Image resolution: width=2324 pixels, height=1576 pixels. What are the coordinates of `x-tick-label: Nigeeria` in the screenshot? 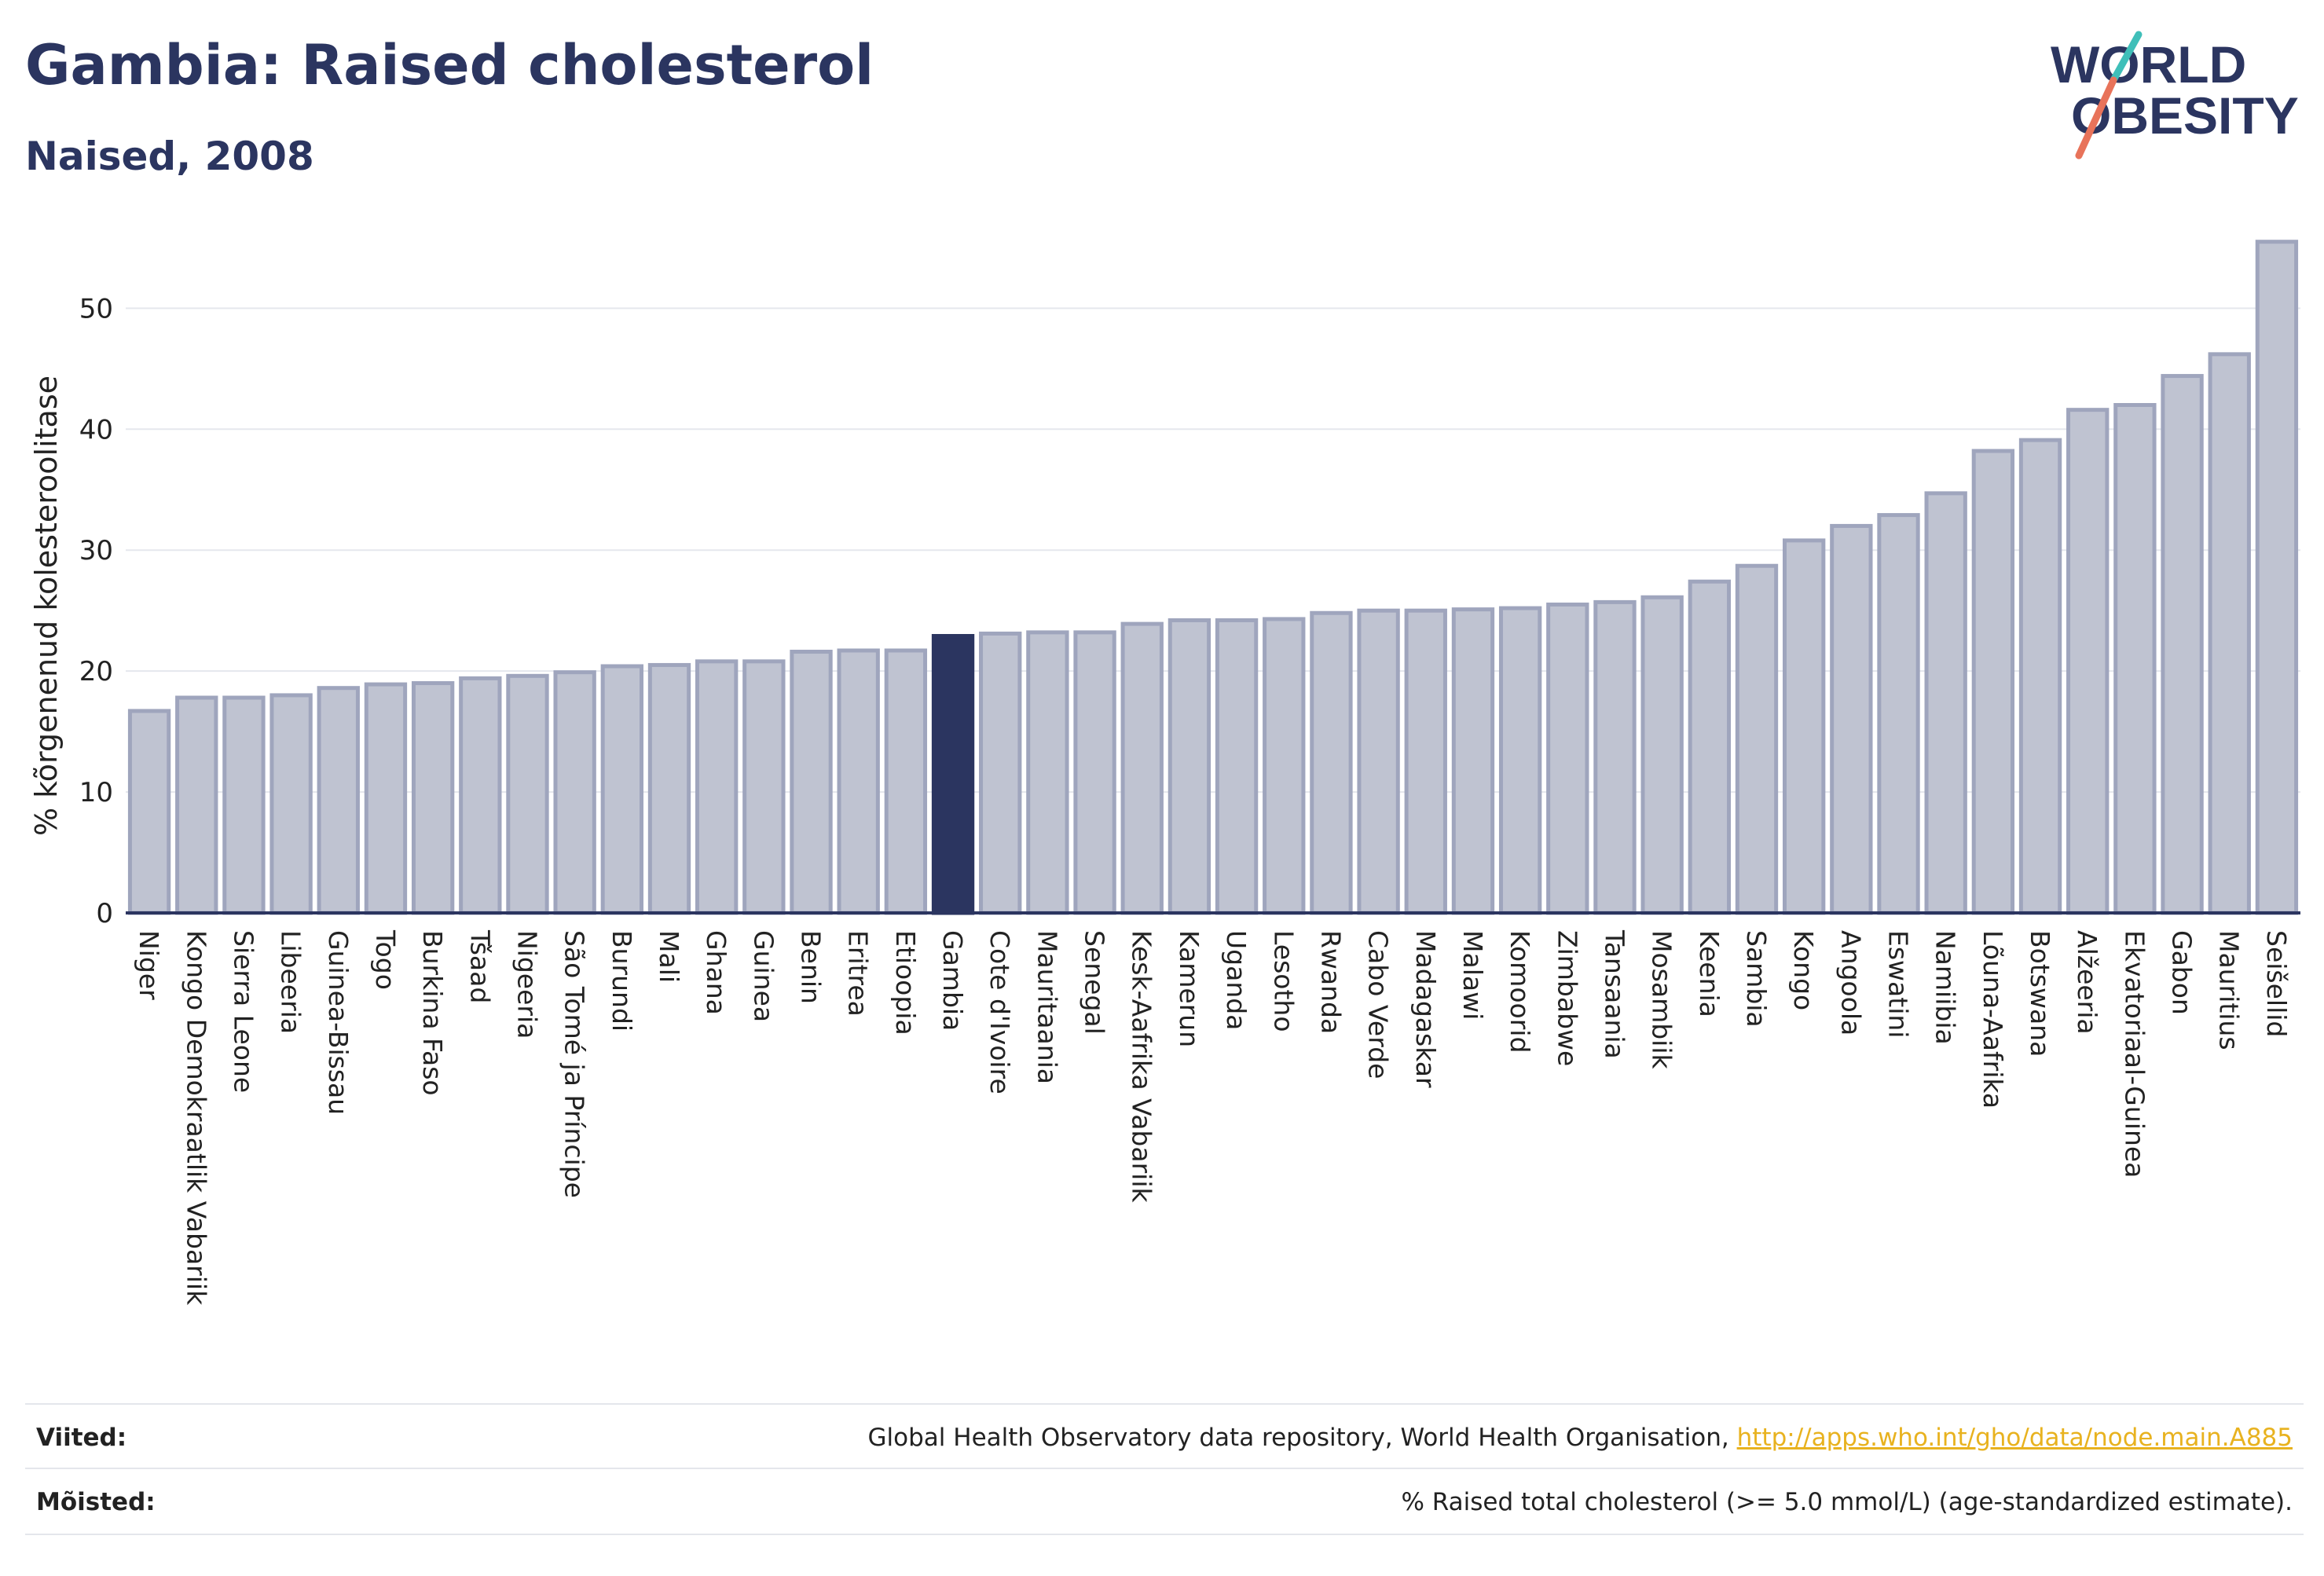 It's located at (526, 984).